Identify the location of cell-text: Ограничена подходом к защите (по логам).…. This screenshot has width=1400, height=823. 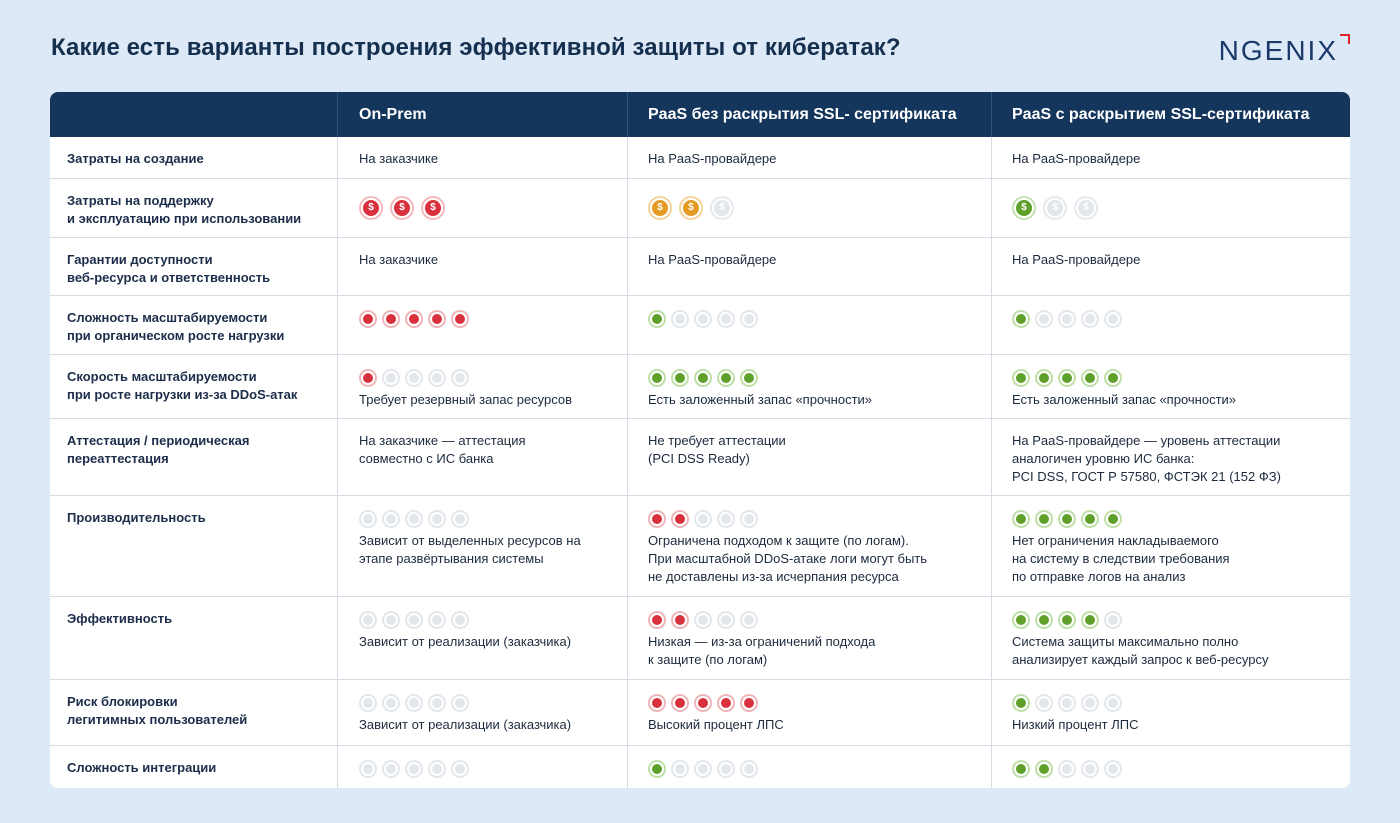
(788, 558).